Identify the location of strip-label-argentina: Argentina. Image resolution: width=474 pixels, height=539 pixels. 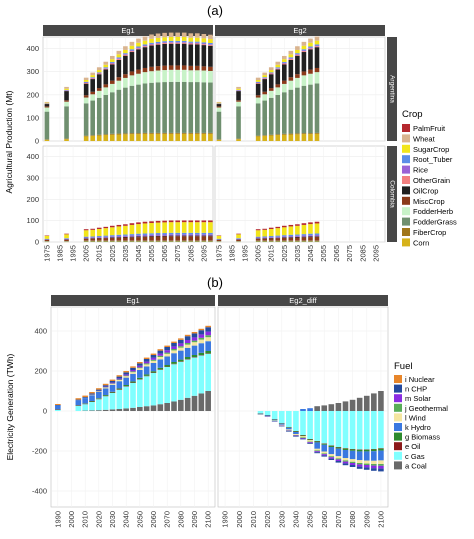
(391, 89).